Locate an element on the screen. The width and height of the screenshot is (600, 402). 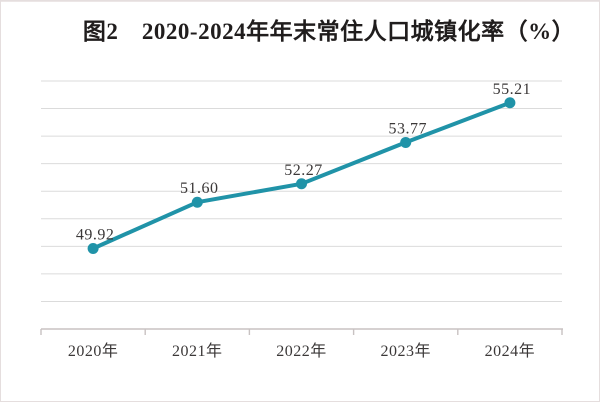
data-point-label: 52.27 is located at coordinates (303, 170).